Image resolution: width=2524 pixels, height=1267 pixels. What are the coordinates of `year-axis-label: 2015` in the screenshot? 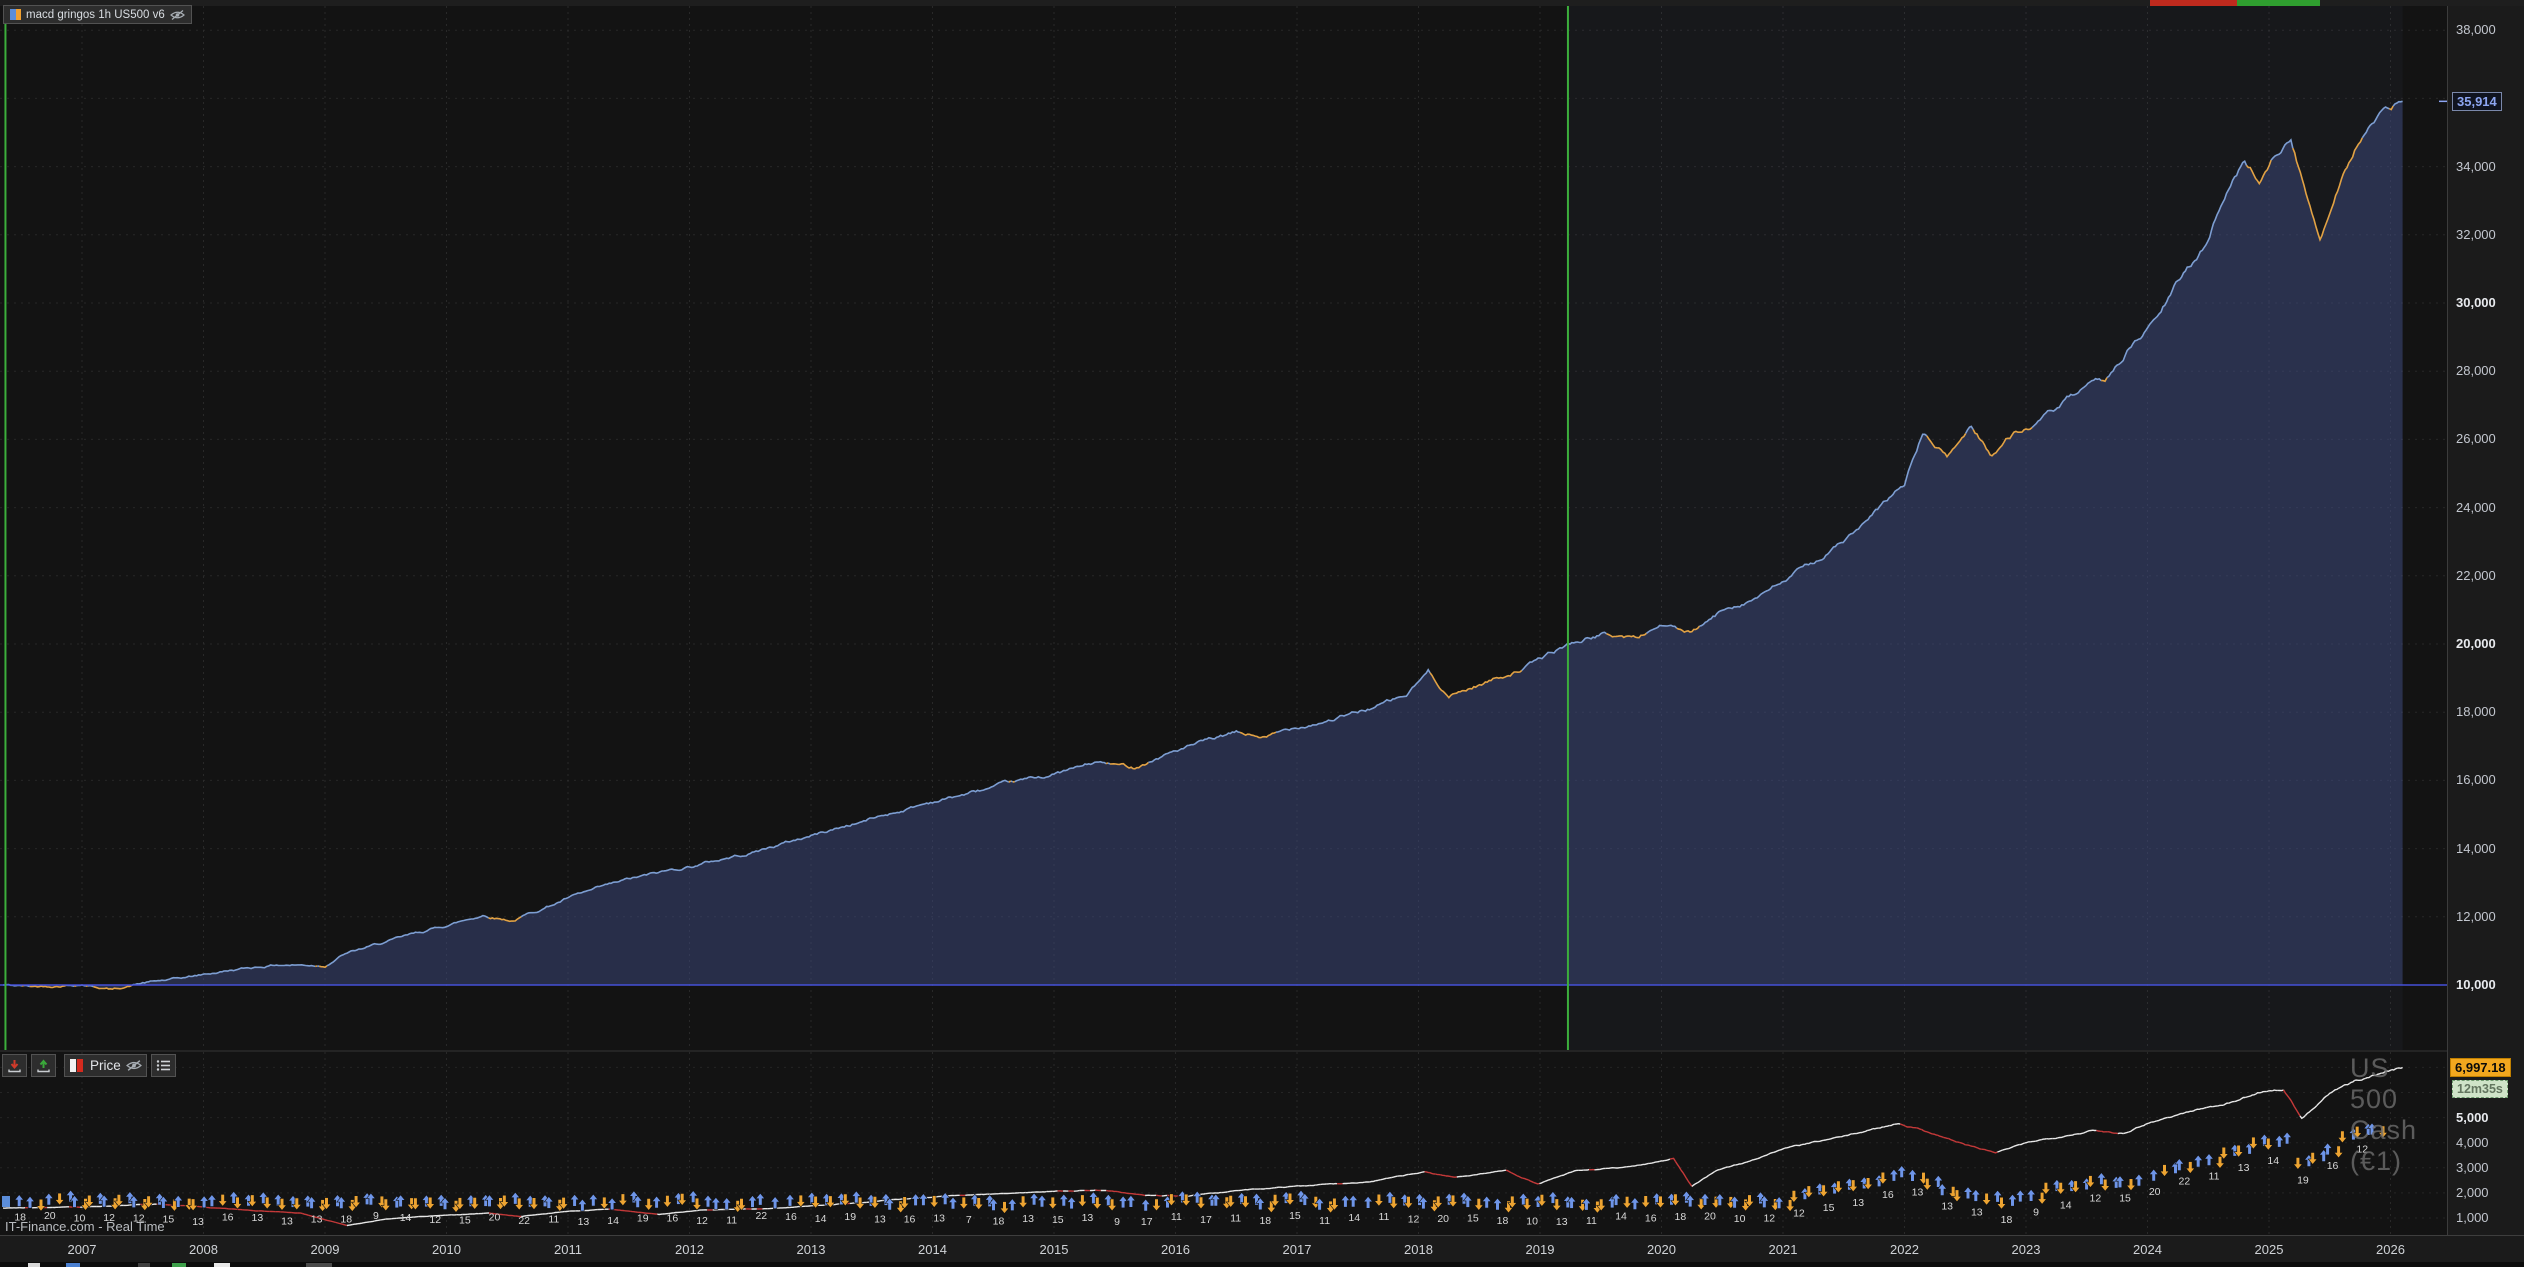 It's located at (1054, 1249).